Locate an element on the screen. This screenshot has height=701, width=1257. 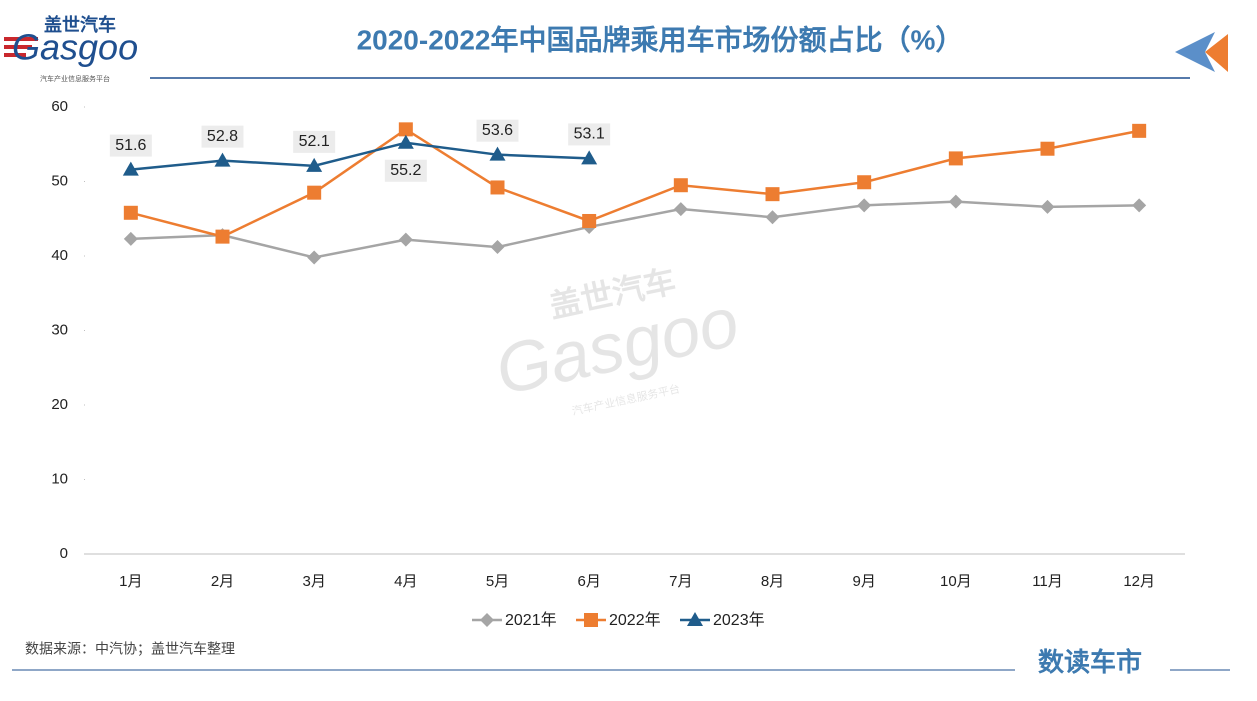
data-label: 53.6 is located at coordinates (497, 130).